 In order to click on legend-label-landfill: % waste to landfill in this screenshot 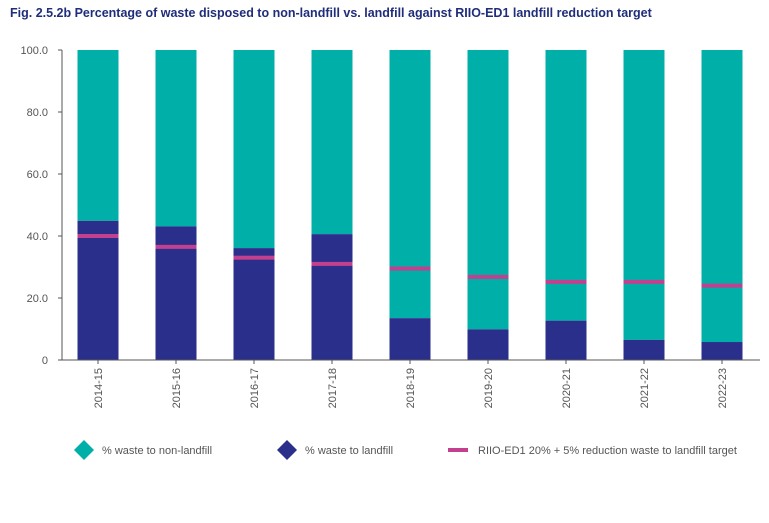, I will do `click(349, 451)`.